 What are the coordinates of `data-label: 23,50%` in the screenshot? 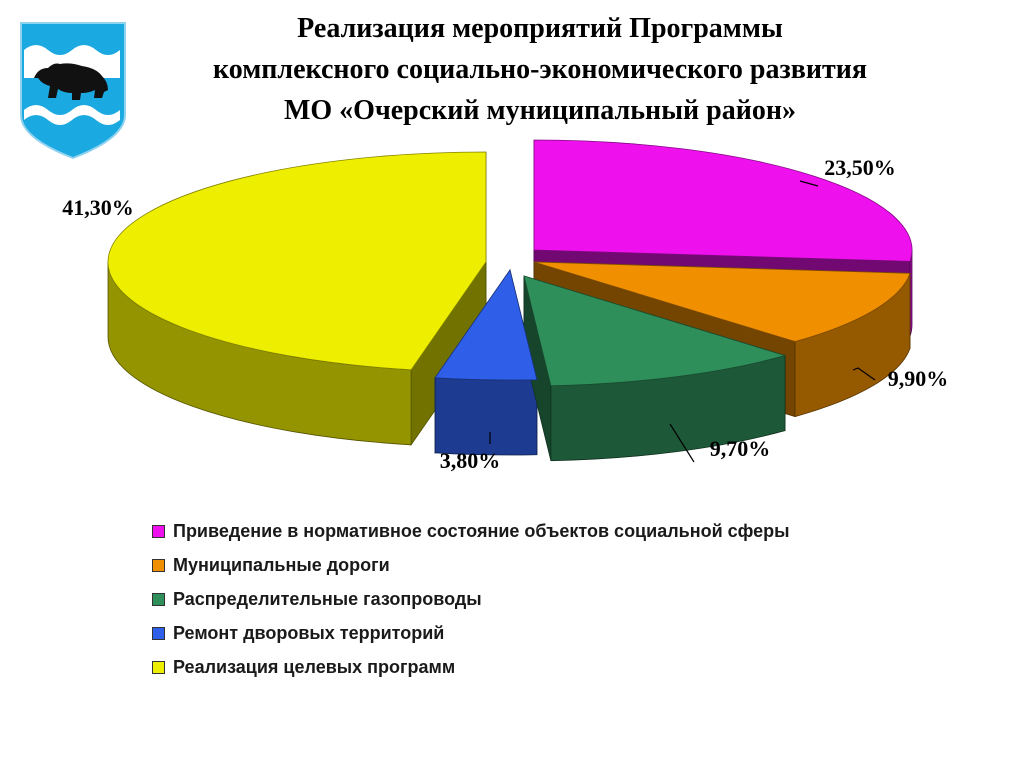 It's located at (860, 167).